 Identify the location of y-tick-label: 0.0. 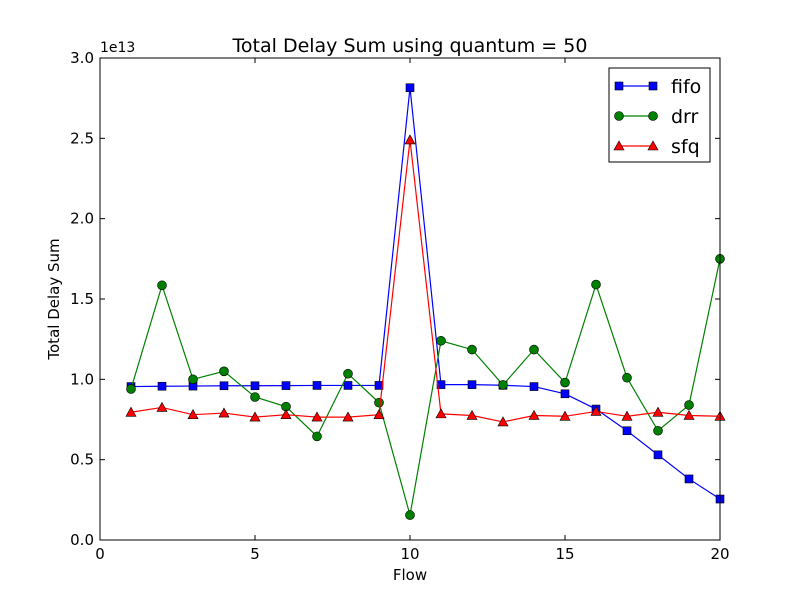
(82, 540).